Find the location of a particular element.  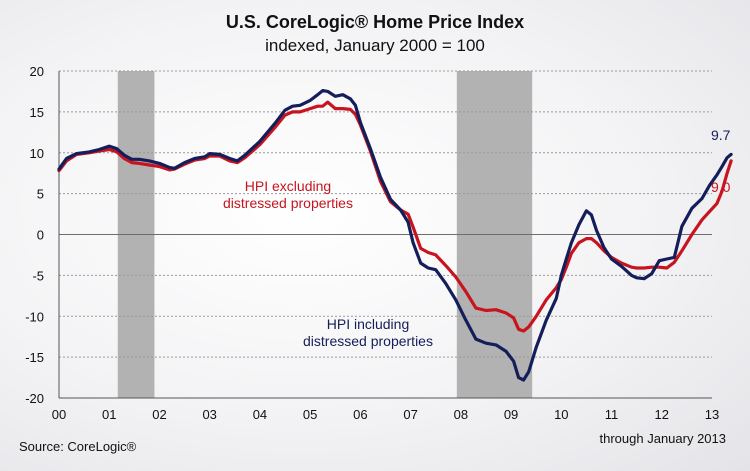

x-tick-label: 02 is located at coordinates (159, 414).